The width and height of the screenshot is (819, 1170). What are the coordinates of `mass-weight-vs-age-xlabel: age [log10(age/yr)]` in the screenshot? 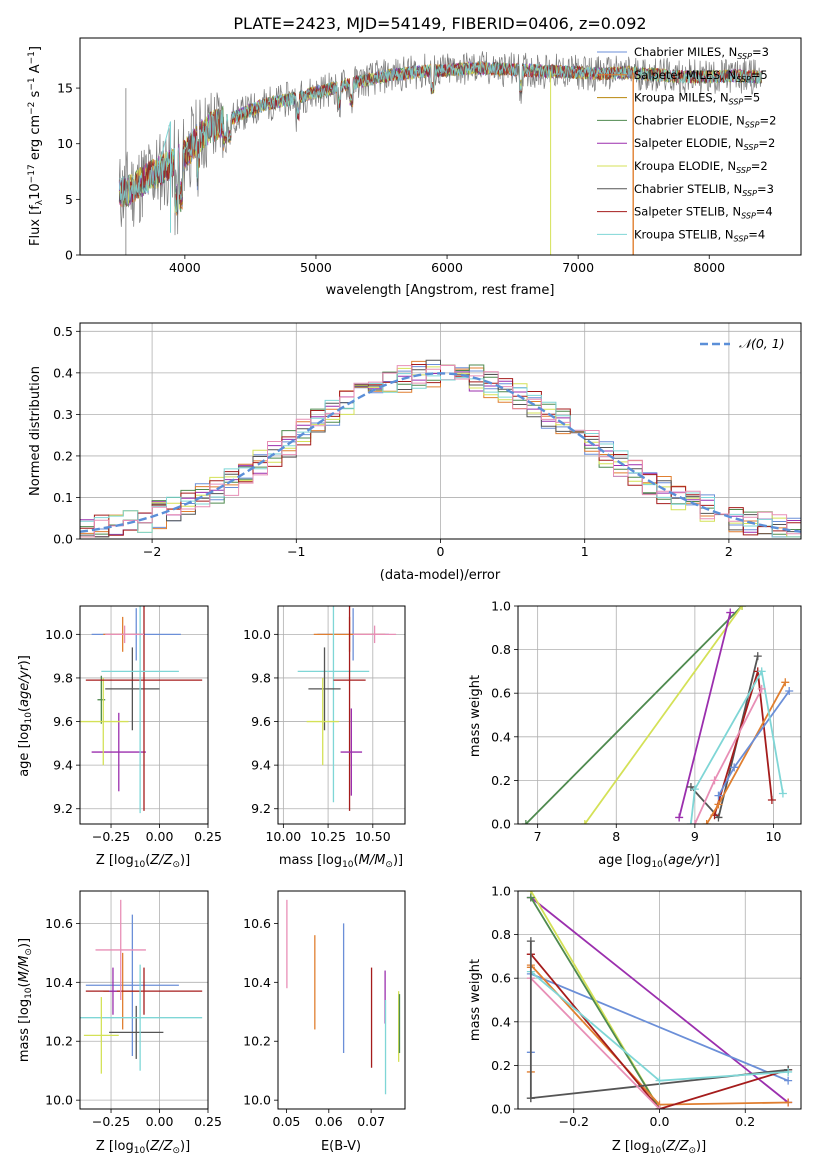 It's located at (659, 861).